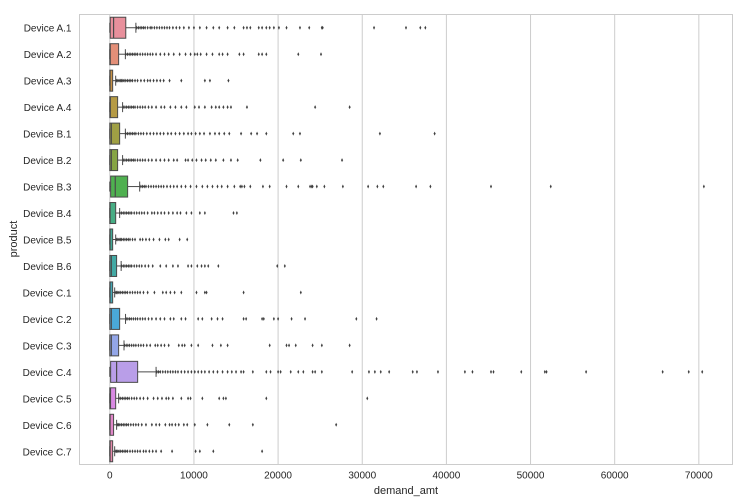 The width and height of the screenshot is (750, 500). I want to click on x-tick-label: 70000, so click(699, 476).